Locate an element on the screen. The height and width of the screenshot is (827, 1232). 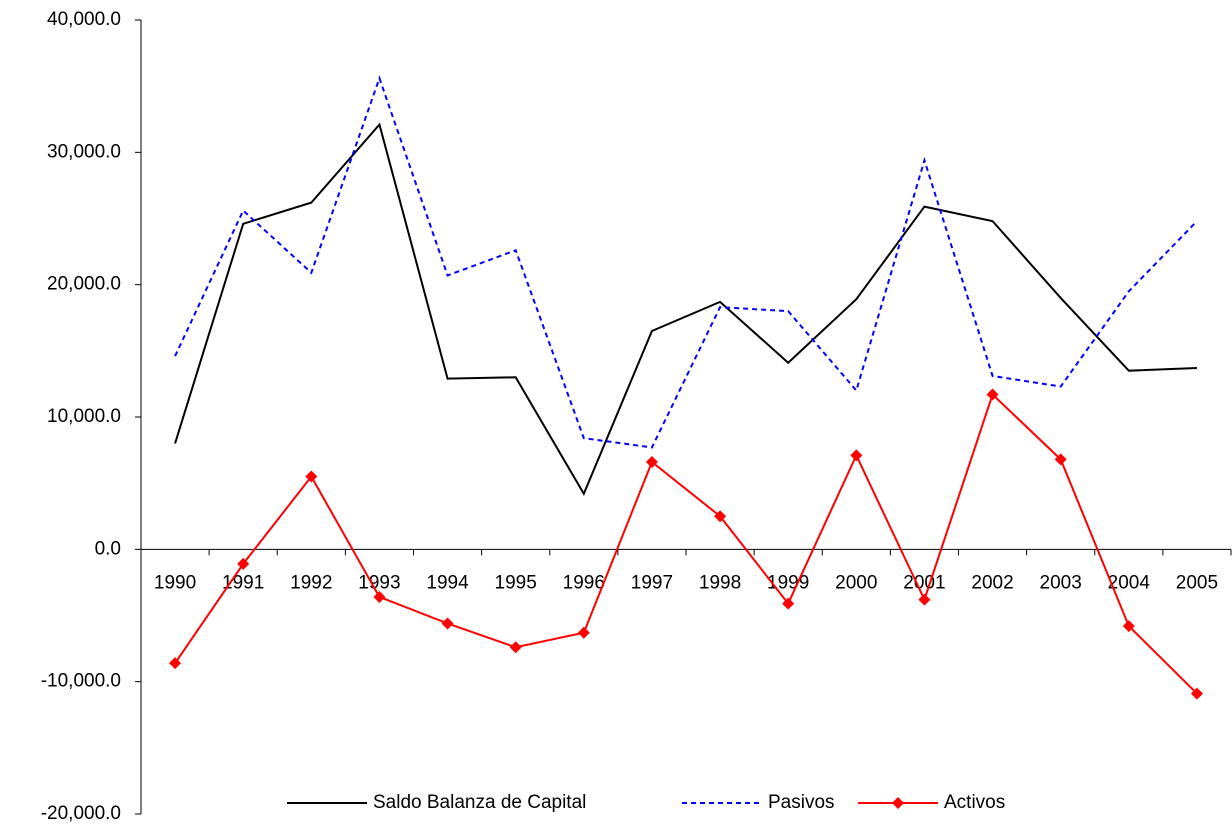
x-tick-label: 1994 is located at coordinates (447, 582).